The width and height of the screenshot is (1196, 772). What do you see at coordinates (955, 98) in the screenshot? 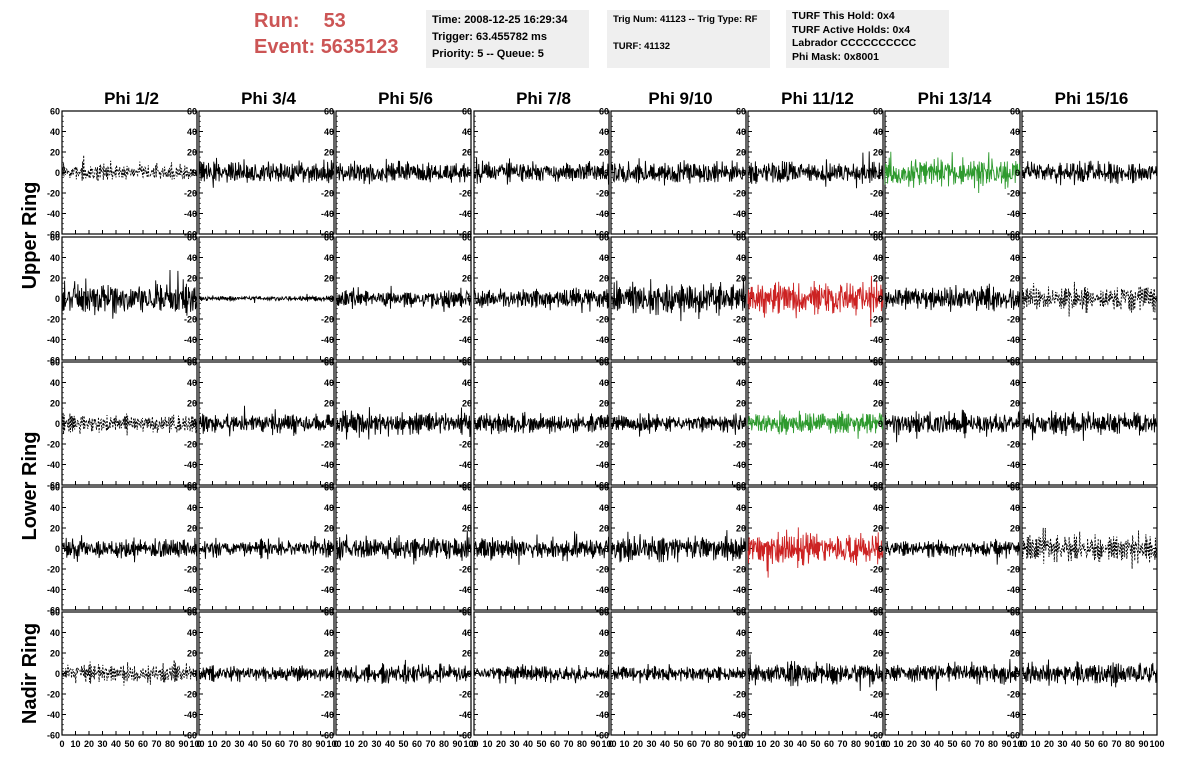
I see `column-header: Phi 13/14` at bounding box center [955, 98].